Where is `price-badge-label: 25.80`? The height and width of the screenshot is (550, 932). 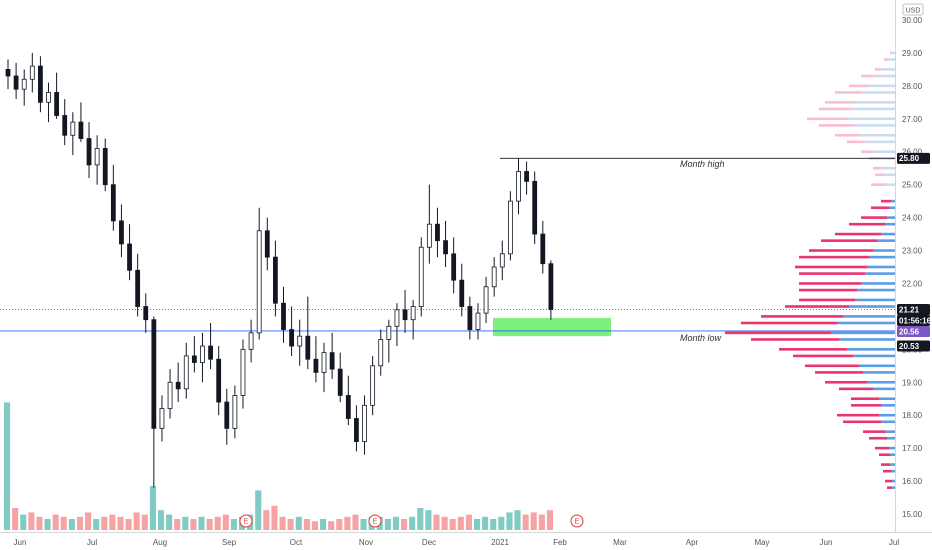
price-badge-label: 25.80 is located at coordinates (909, 158).